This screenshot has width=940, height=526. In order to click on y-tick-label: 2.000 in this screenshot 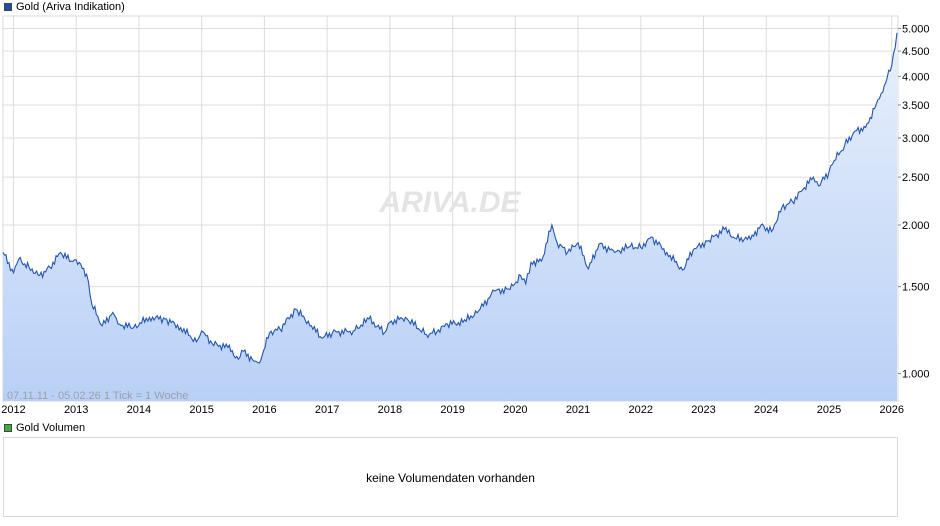, I will do `click(916, 226)`.